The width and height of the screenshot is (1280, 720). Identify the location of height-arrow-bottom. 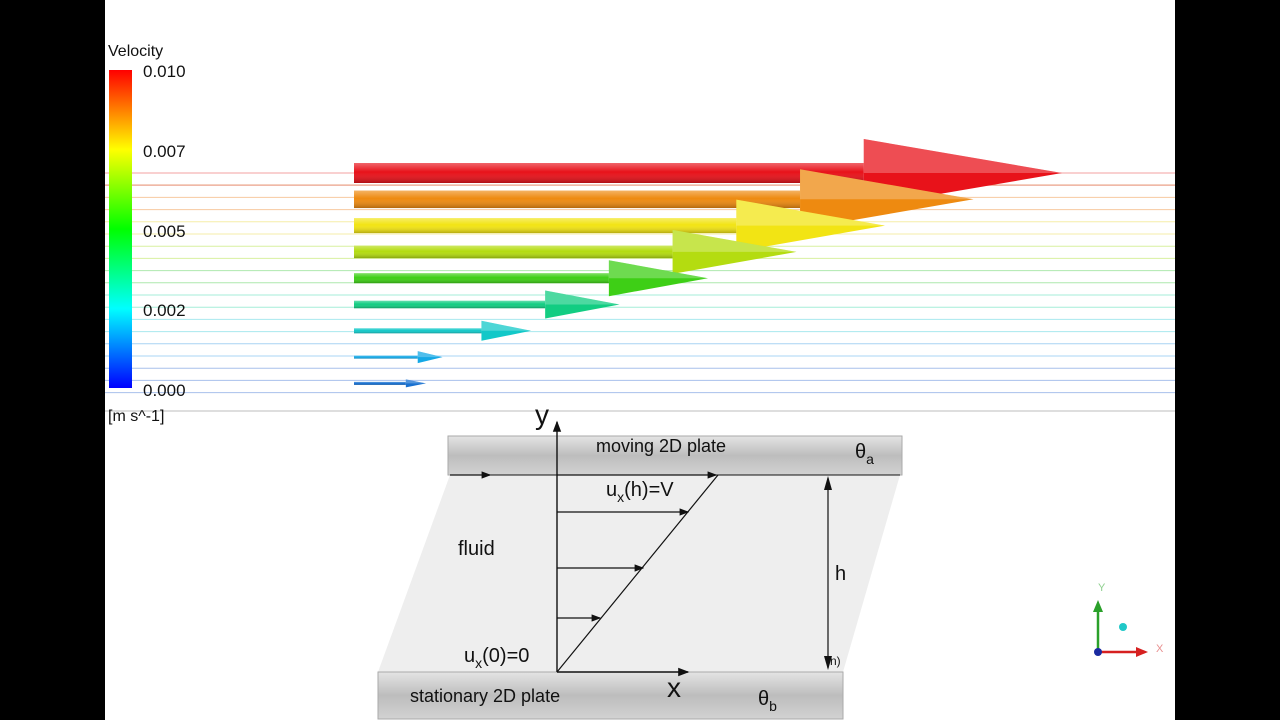
(828, 663).